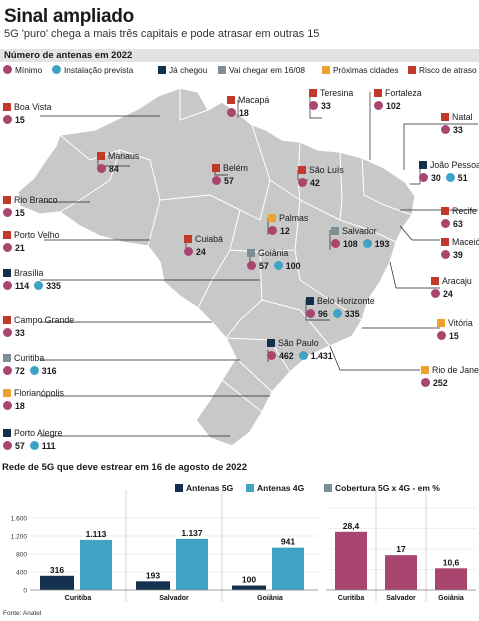  I want to click on antenna-values: 84, so click(118, 169).